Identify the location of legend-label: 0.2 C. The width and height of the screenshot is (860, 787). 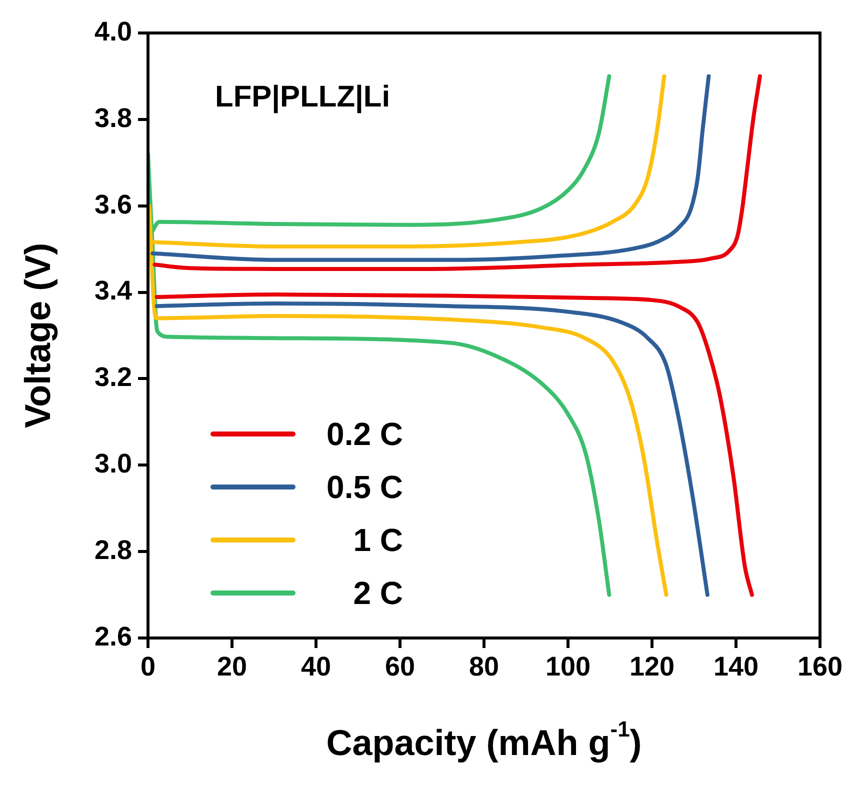
(364, 434).